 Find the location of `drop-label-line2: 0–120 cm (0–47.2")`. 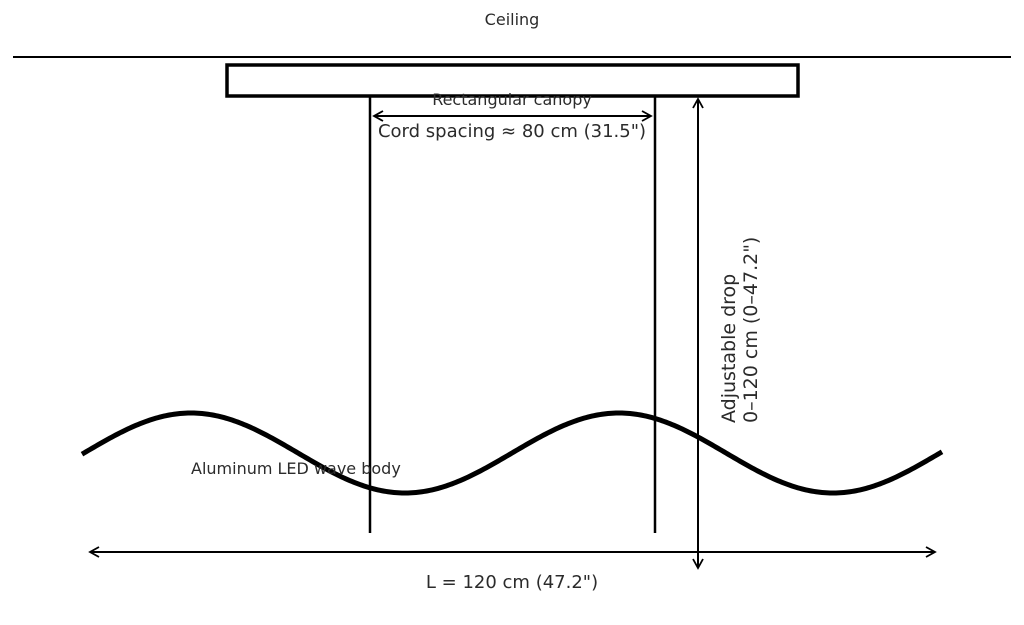

drop-label-line2: 0–120 cm (0–47.2") is located at coordinates (751, 330).